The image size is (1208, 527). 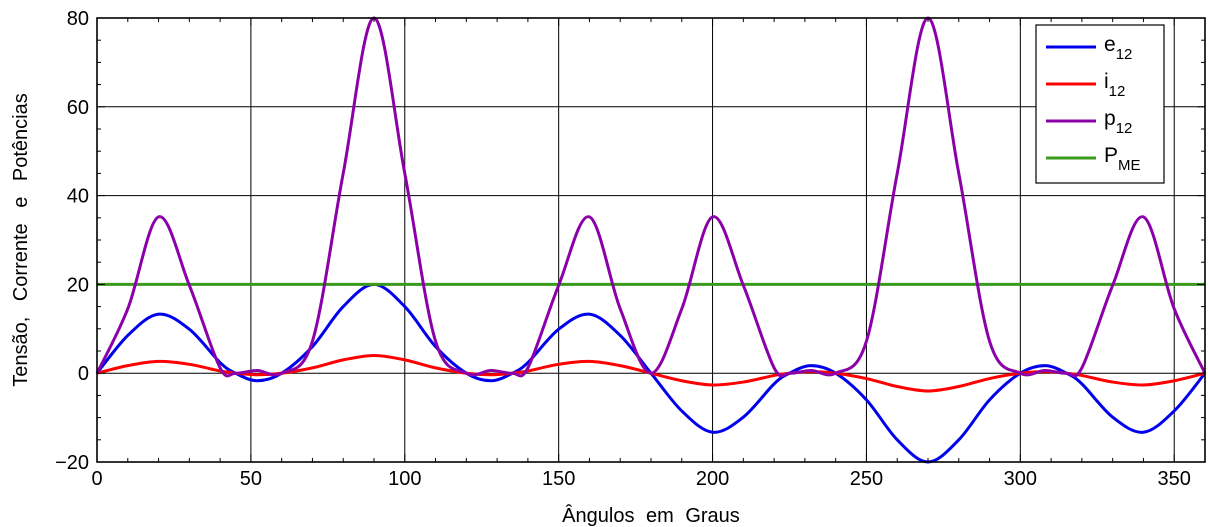 I want to click on x-tick-label: 250, so click(x=866, y=479).